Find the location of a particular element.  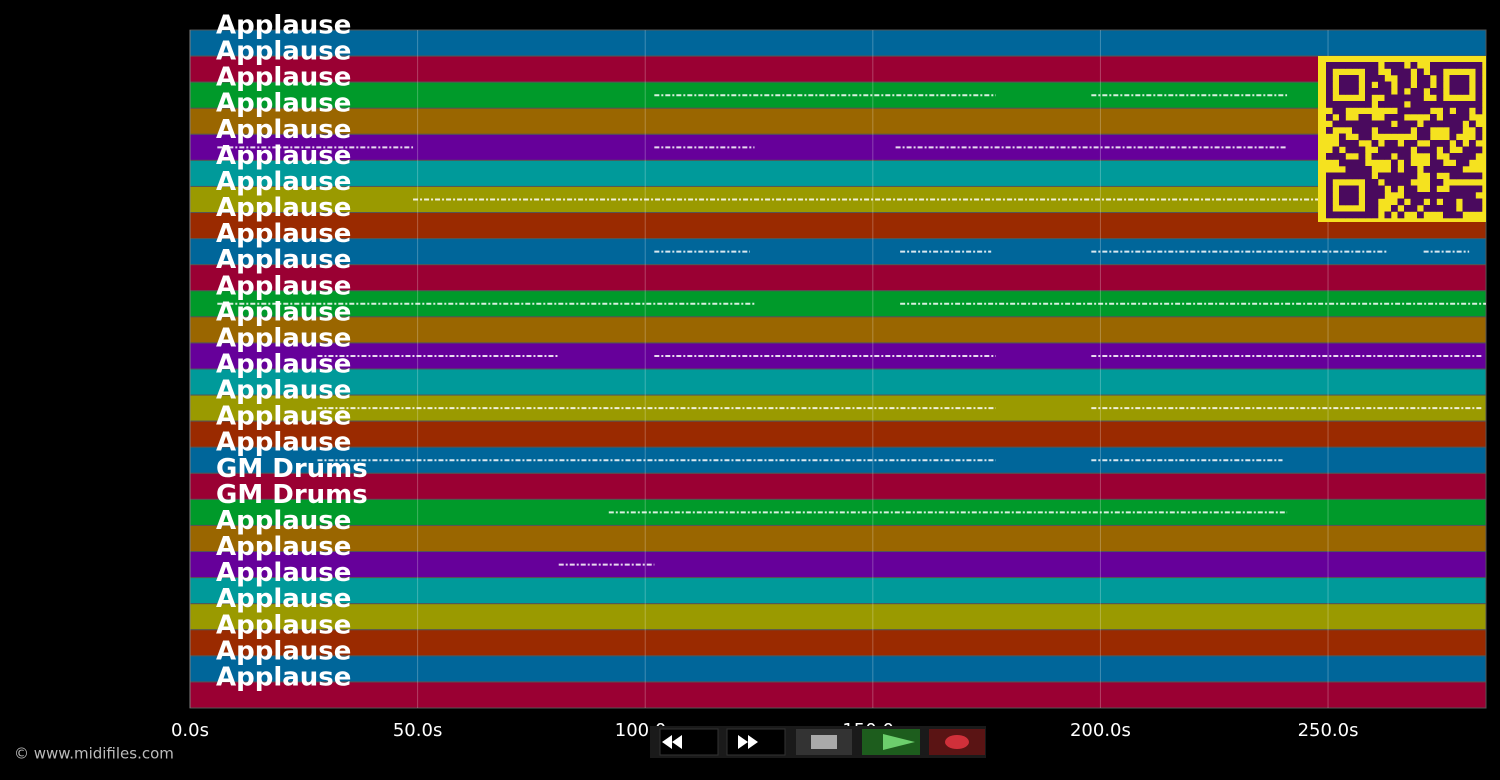

controls is located at coordinates (818, 742).